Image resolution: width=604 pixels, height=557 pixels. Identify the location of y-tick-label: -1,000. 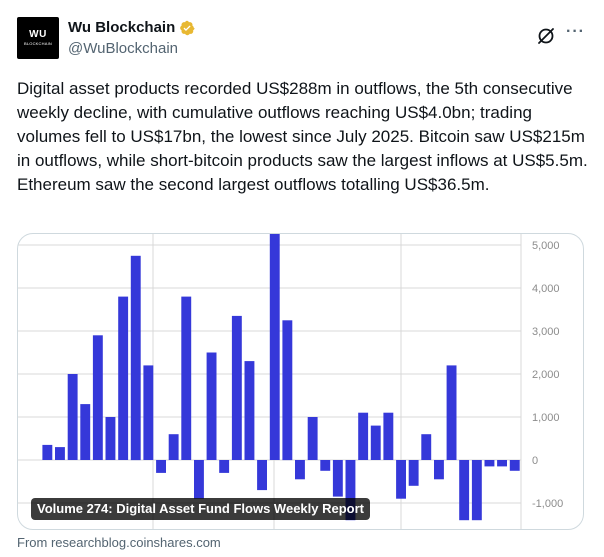
(547, 504).